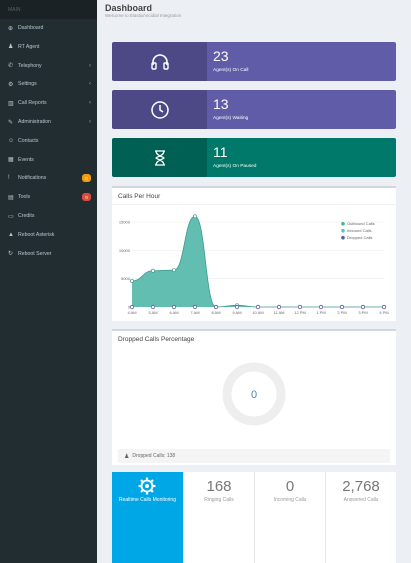 Image resolution: width=411 pixels, height=563 pixels. Describe the element at coordinates (32, 178) in the screenshot. I see `sidebar-item-label: Notifications` at that location.